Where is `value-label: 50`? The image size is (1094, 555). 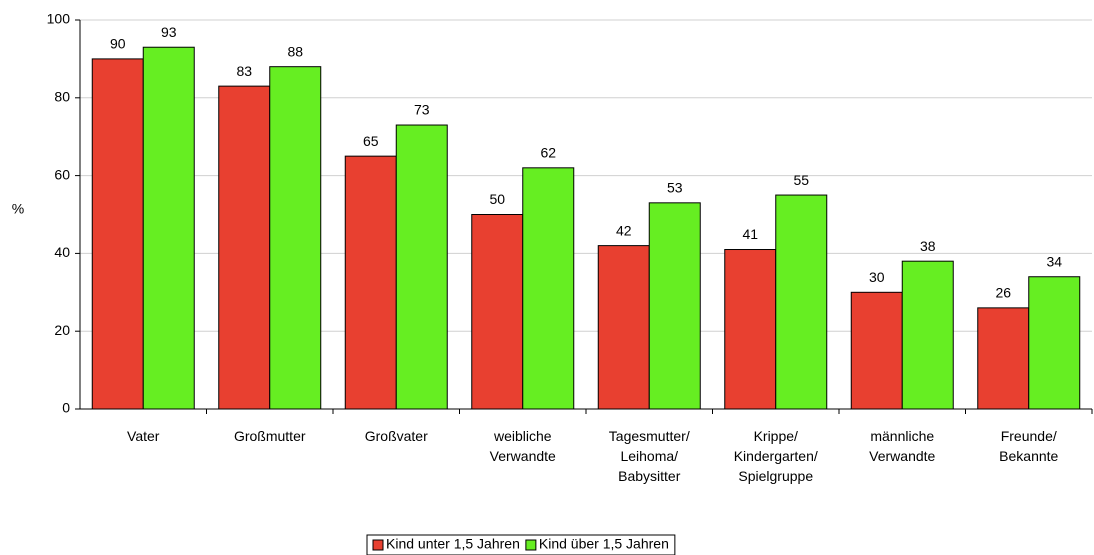
value-label: 50 is located at coordinates (497, 199).